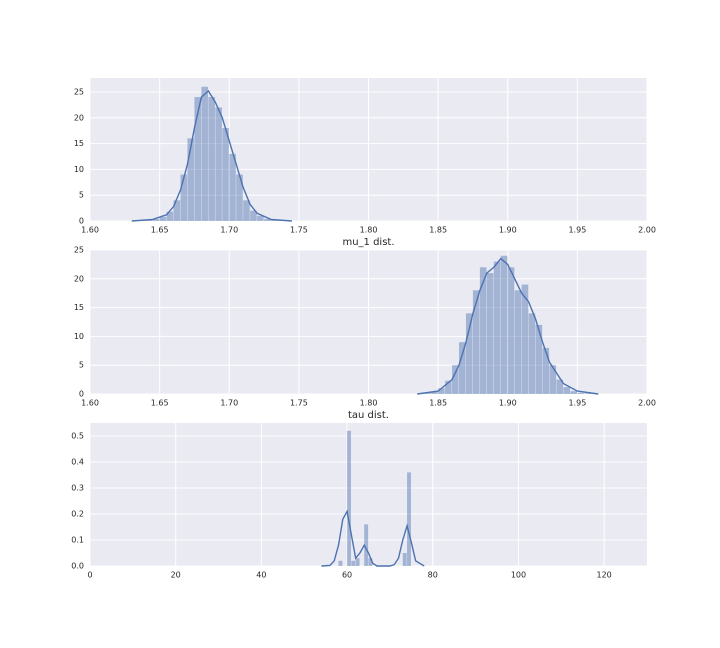 Image resolution: width=720 pixels, height=648 pixels. What do you see at coordinates (518, 575) in the screenshot?
I see `x-tick-label: 100` at bounding box center [518, 575].